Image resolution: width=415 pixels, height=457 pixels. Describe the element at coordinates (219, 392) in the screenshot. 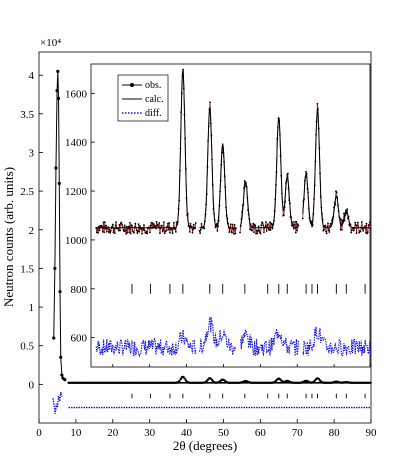

I see `lower-strip-series` at that location.